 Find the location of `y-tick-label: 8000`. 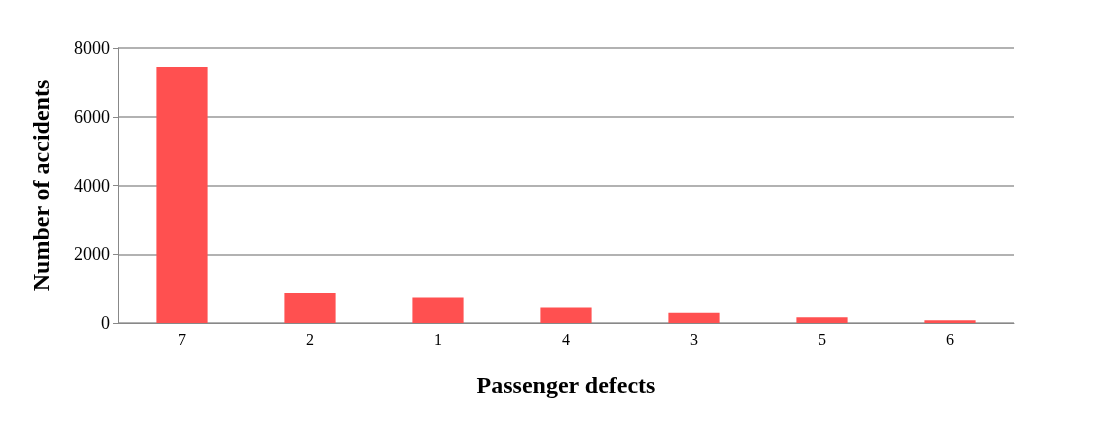

y-tick-label: 8000 is located at coordinates (92, 48).